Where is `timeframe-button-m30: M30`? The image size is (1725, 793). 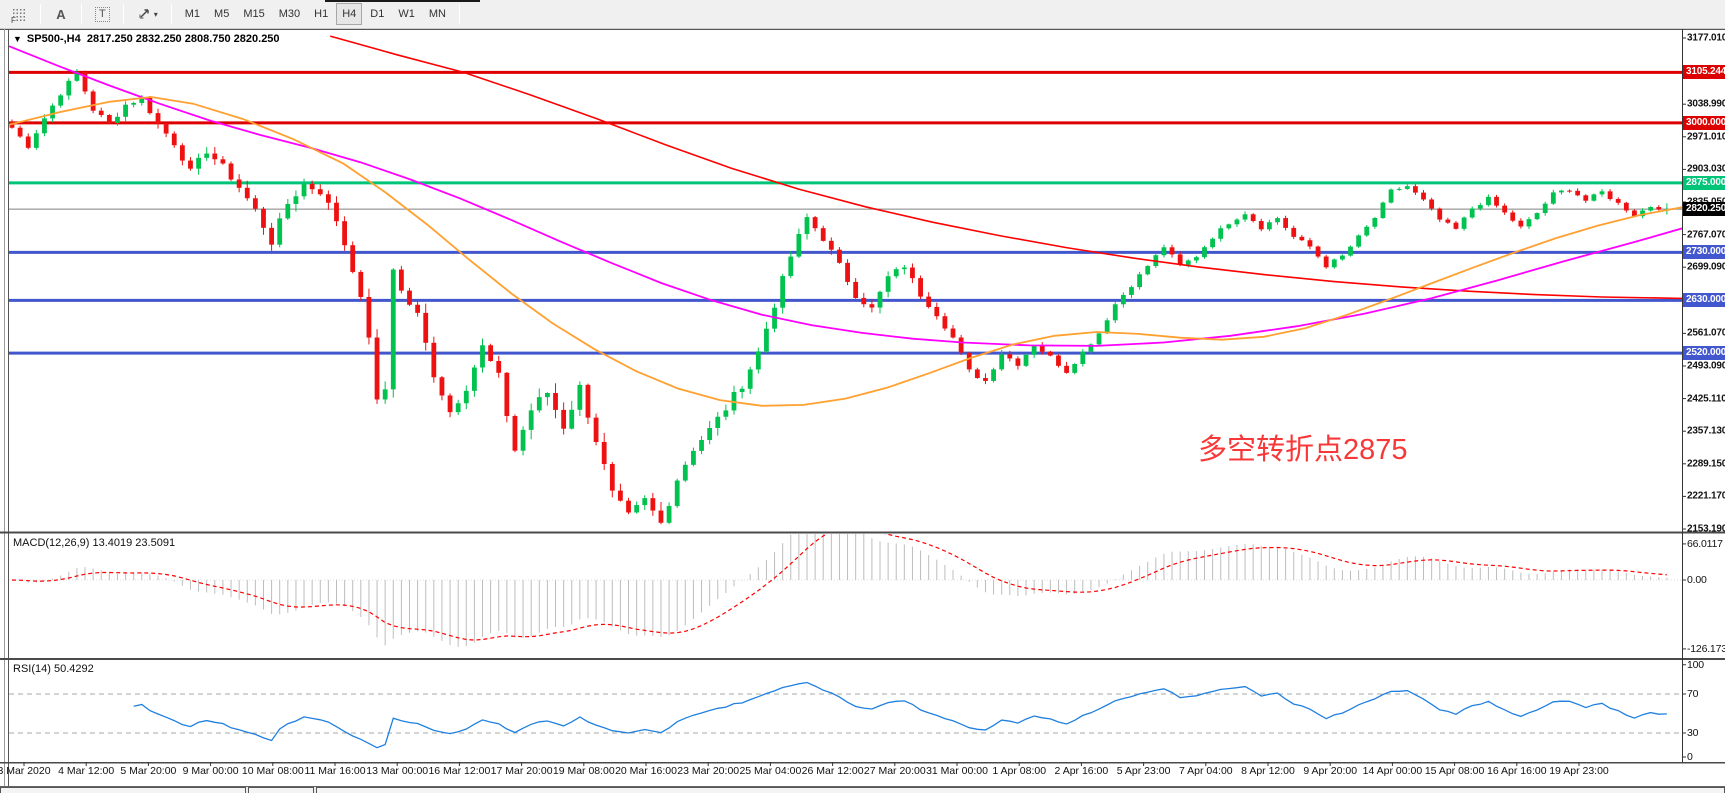
timeframe-button-m30: M30 is located at coordinates (289, 14).